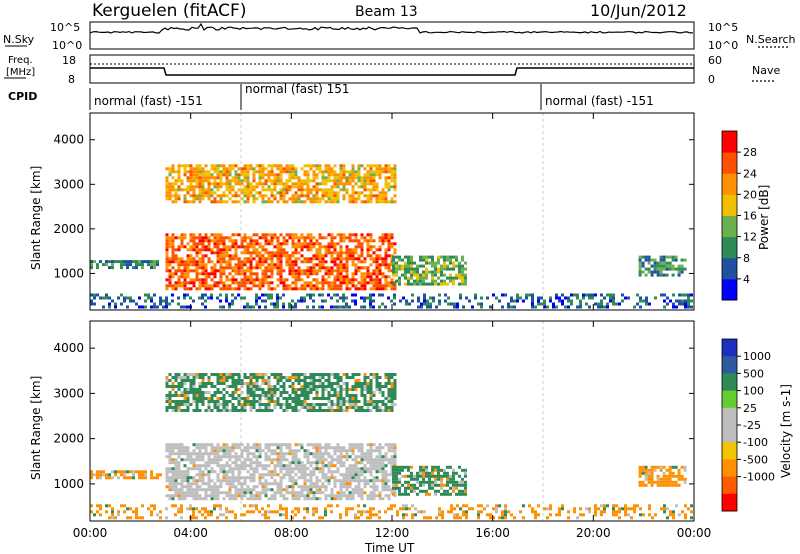 Image resolution: width=800 pixels, height=554 pixels. I want to click on x-tick-label: 12:00, so click(392, 533).